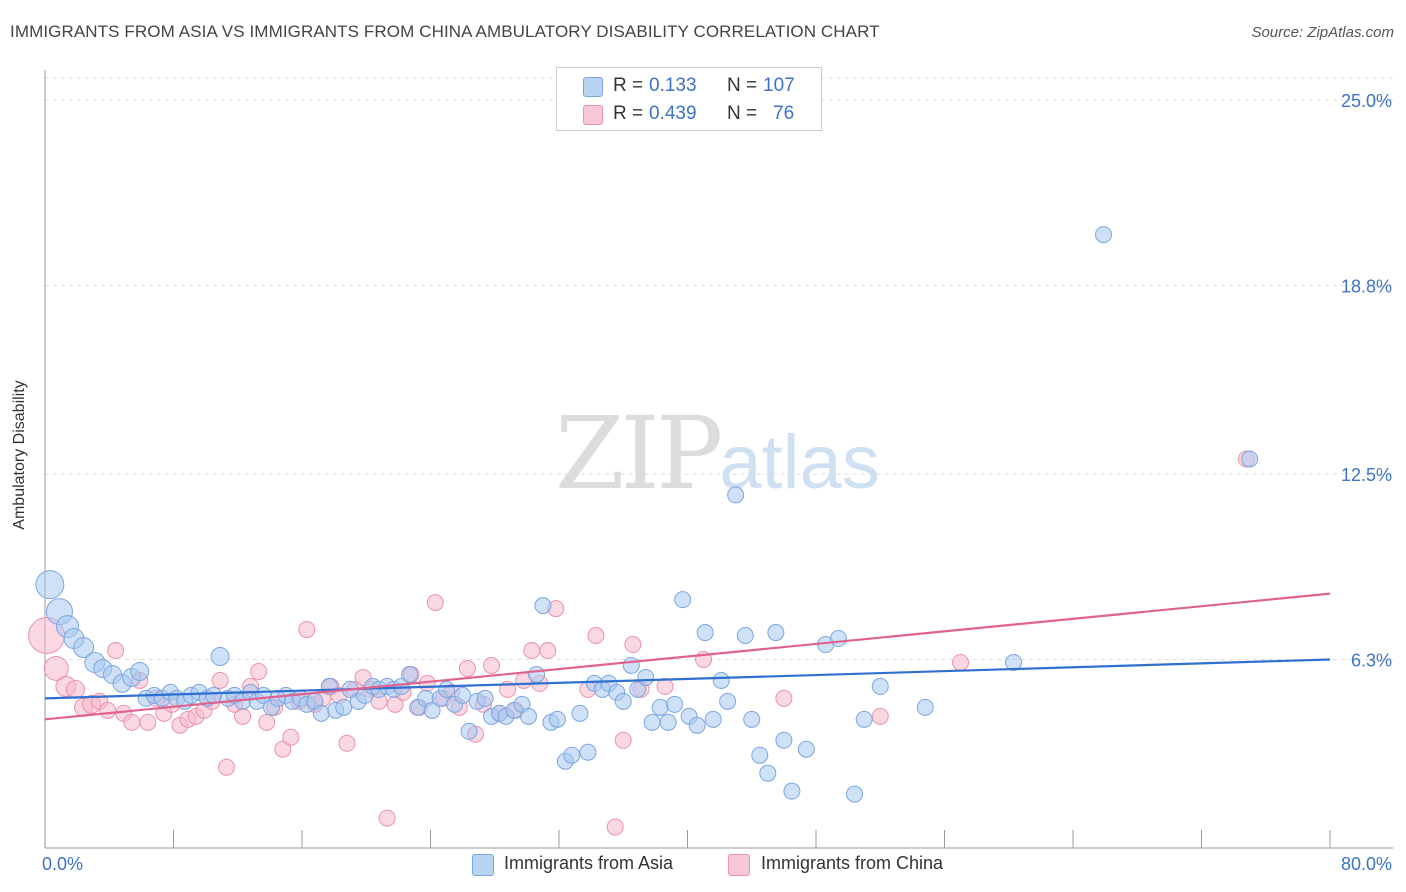 The width and height of the screenshot is (1406, 892). Describe the element at coordinates (1366, 101) in the screenshot. I see `y-tick-label: 25.0%` at that location.